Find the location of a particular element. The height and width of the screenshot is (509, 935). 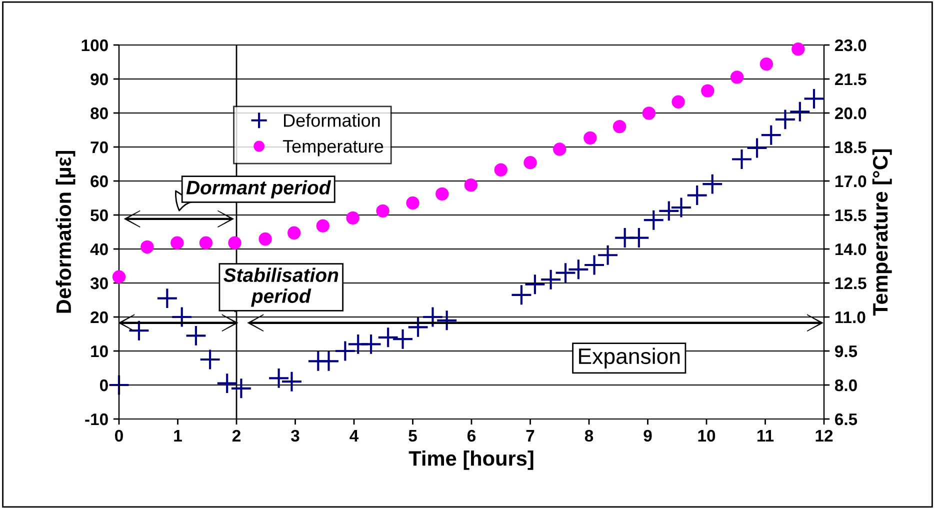

annotation: Dormant period is located at coordinates (259, 189).